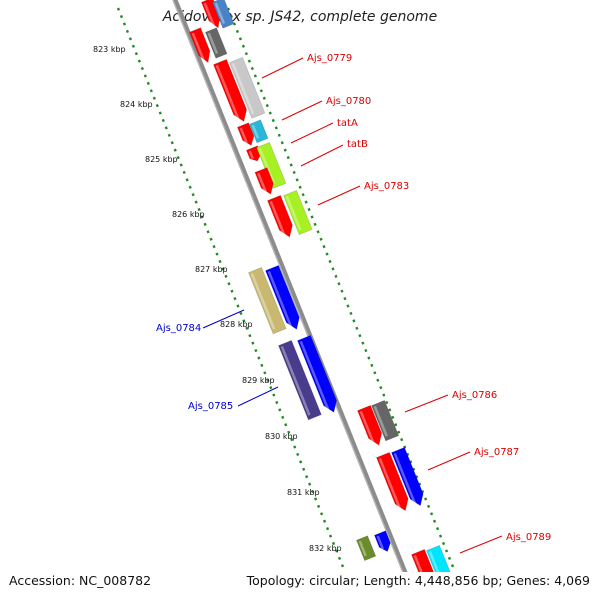 This screenshot has height=600, width=600. Describe the element at coordinates (528, 537) in the screenshot. I see `gene-label: Ajs_0789` at that location.